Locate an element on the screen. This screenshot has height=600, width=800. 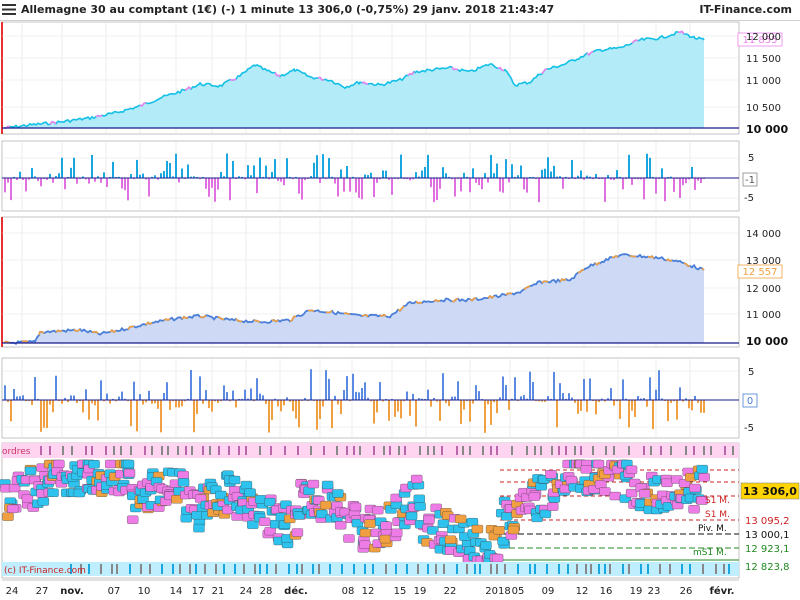
x-axis-label: 27 is located at coordinates (42, 591).